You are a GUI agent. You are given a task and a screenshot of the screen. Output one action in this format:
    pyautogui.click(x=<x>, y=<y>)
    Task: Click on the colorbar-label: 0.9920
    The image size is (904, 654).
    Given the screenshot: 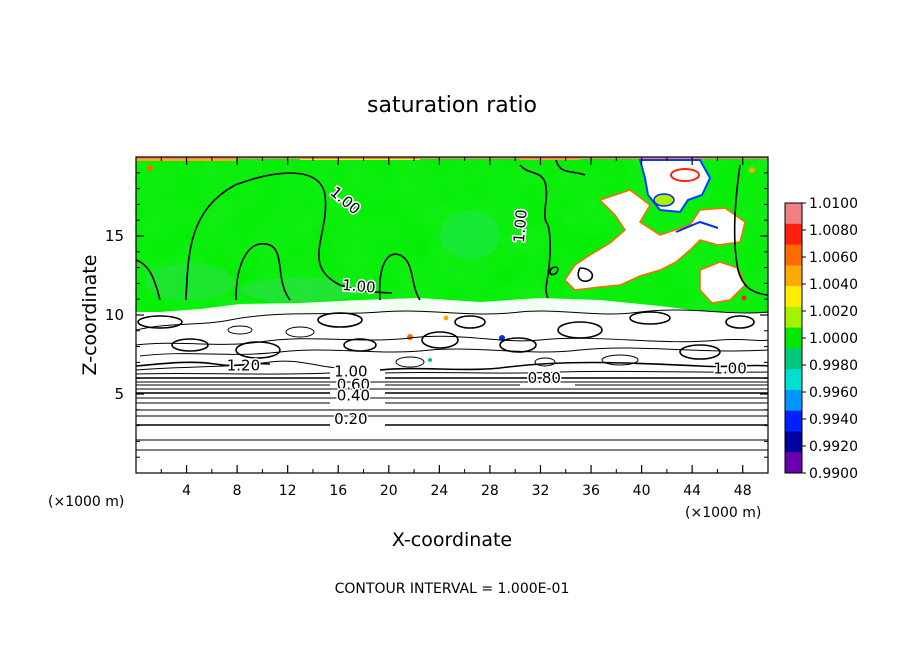 What is the action you would take?
    pyautogui.click(x=833, y=447)
    